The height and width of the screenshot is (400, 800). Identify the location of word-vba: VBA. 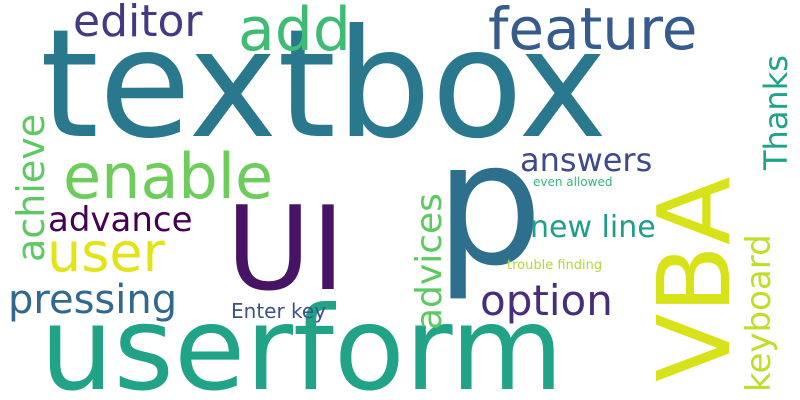
(694, 279).